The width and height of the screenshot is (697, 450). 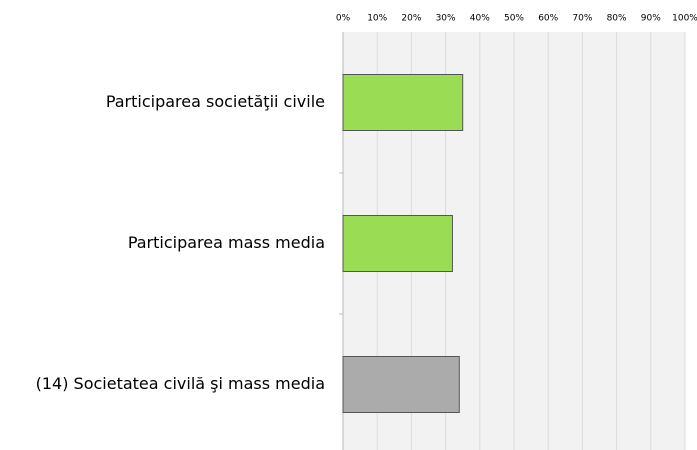 What do you see at coordinates (684, 19) in the screenshot?
I see `x-tick-label: 100%` at bounding box center [684, 19].